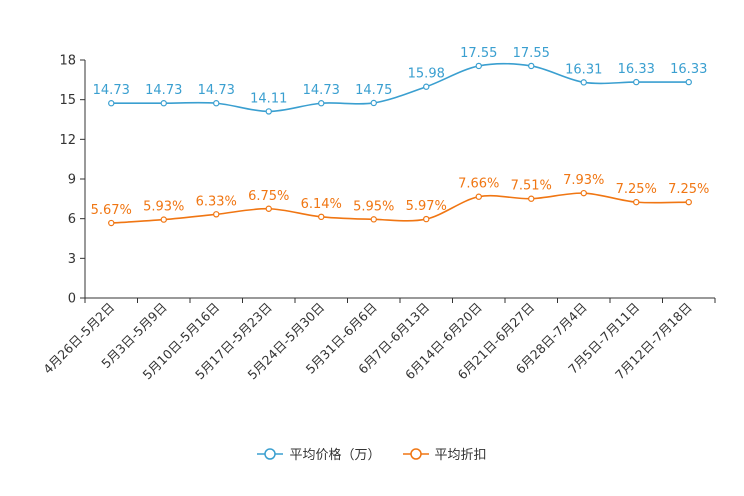  Describe the element at coordinates (400, 87) in the screenshot. I see `series-line-price` at that location.